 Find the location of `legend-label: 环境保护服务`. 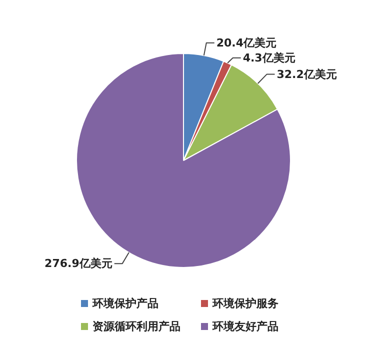

legend-label: 环境保护服务 is located at coordinates (245, 303).